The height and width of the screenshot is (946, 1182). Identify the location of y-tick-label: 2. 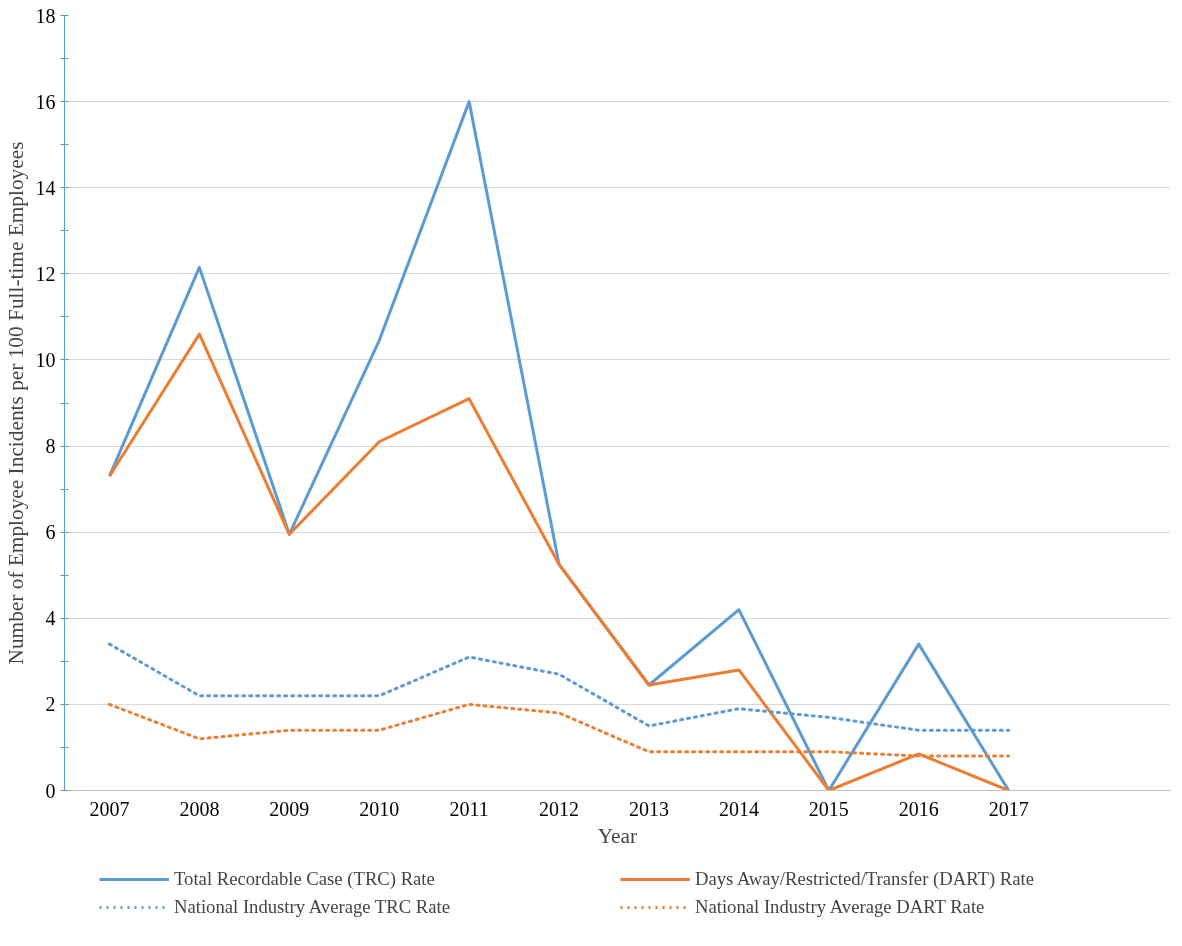
(50, 704).